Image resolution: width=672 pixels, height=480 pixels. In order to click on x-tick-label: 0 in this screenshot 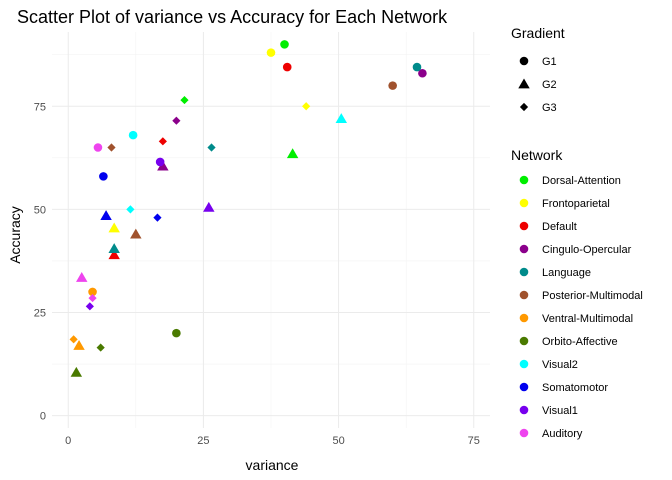, I will do `click(68, 441)`.